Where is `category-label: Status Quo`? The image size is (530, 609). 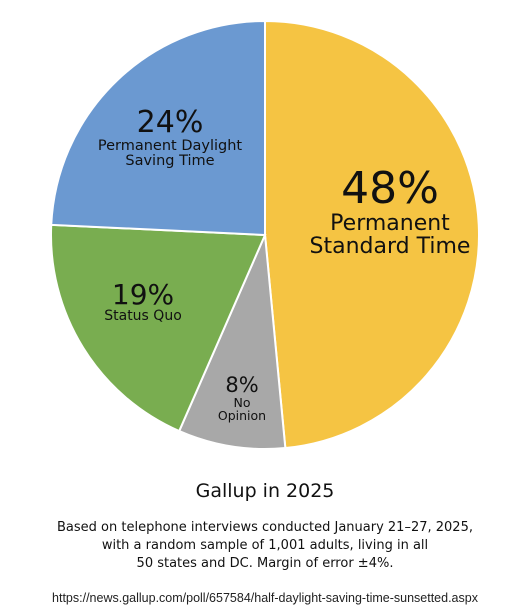
category-label: Status Quo is located at coordinates (143, 316).